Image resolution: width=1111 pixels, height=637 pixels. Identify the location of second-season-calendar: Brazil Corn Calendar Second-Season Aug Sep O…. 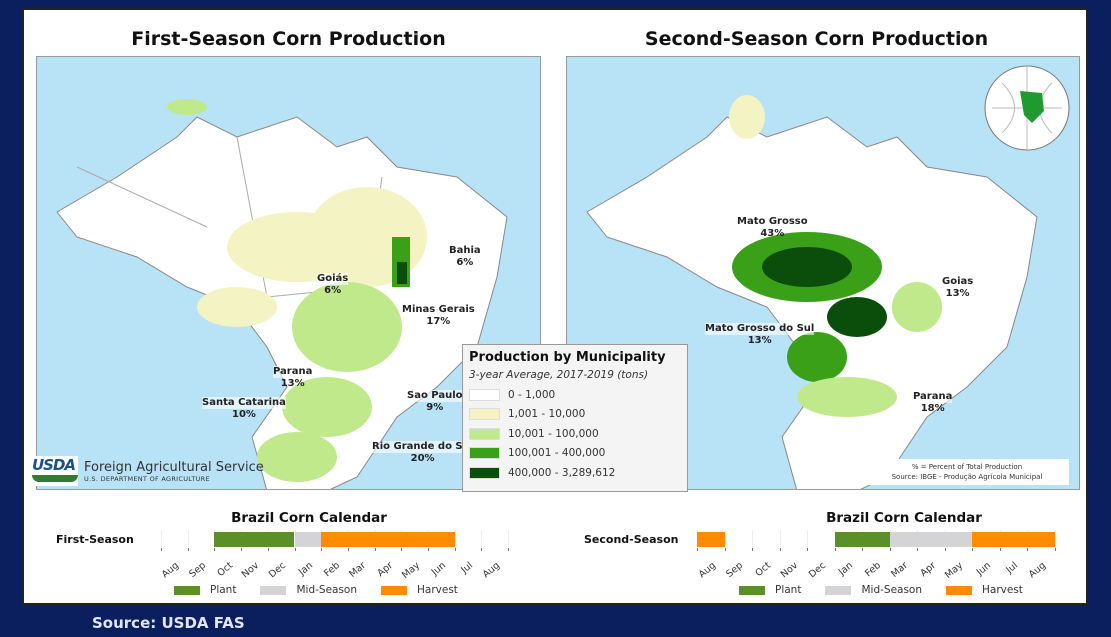
(822, 552).